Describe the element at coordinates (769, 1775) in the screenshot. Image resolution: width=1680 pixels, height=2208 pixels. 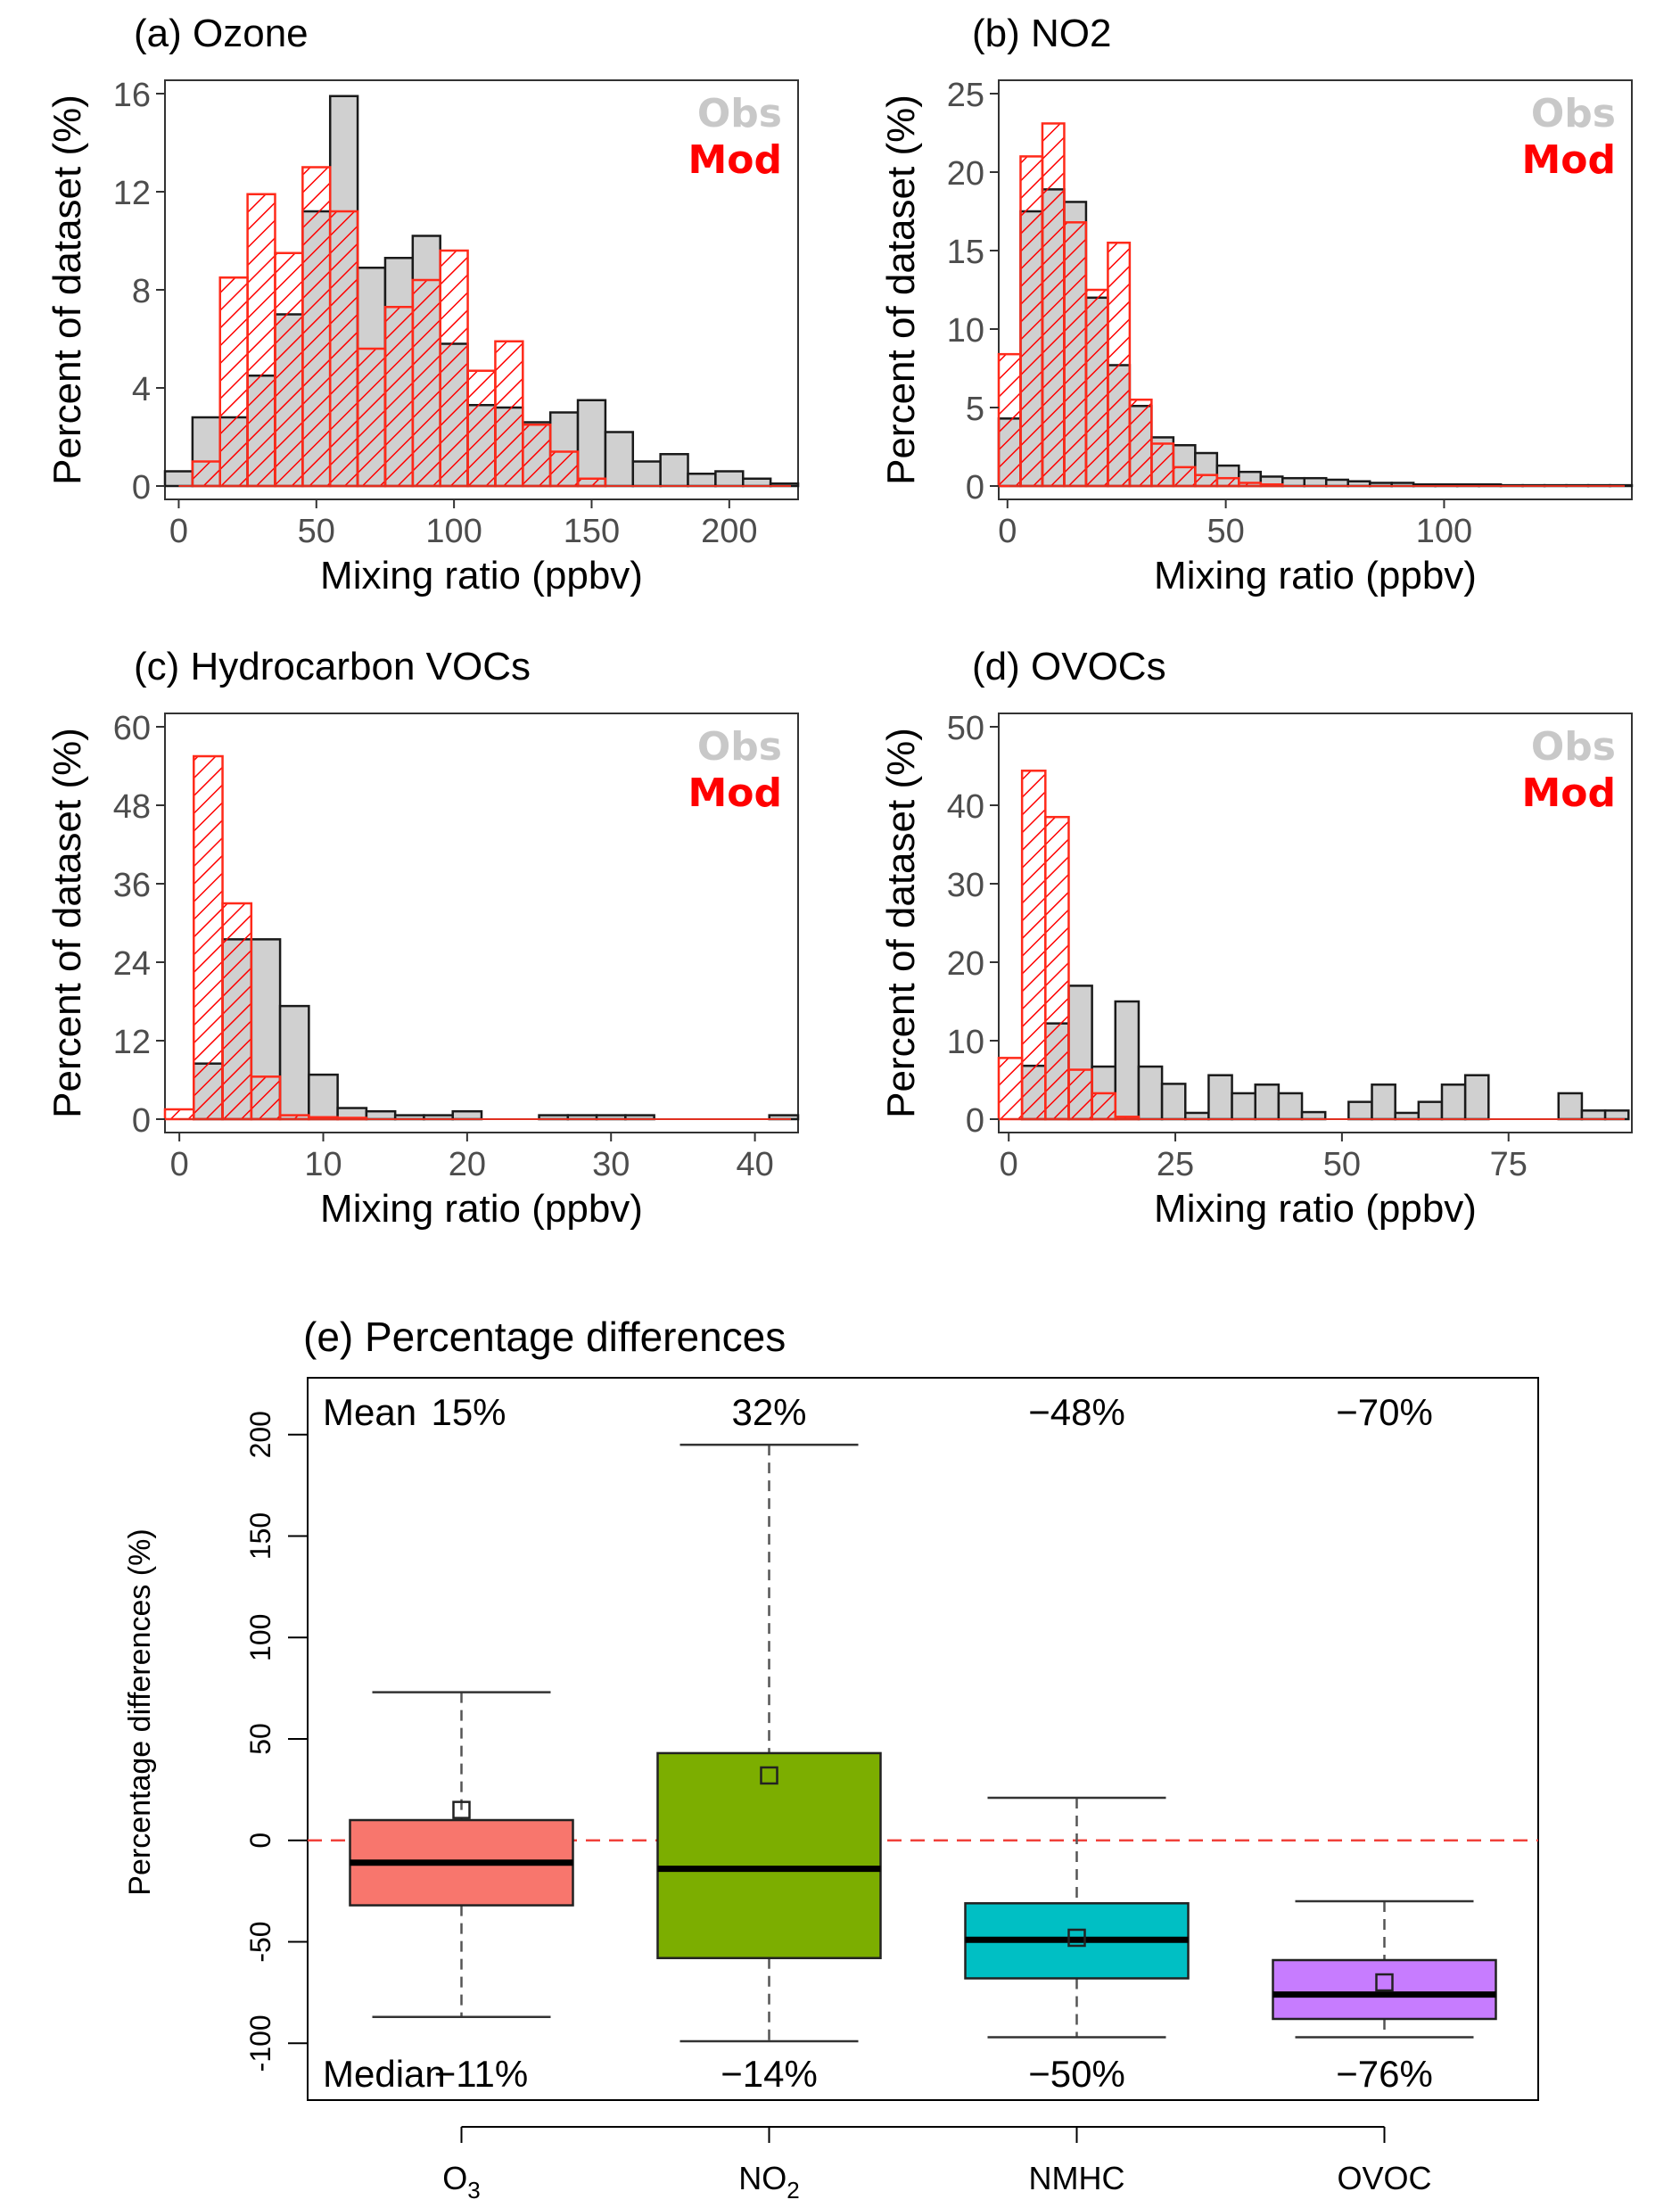
I see `no-mean-marker` at that location.